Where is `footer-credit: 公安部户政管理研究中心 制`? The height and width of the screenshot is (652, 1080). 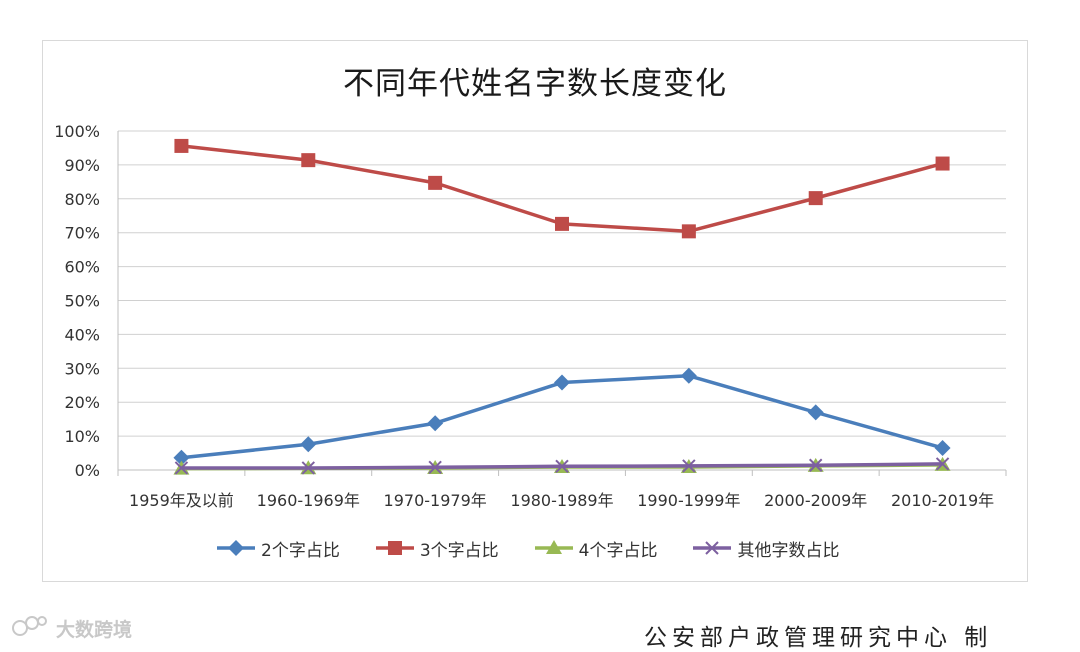 footer-credit: 公安部户政管理研究中心 制 is located at coordinates (818, 638).